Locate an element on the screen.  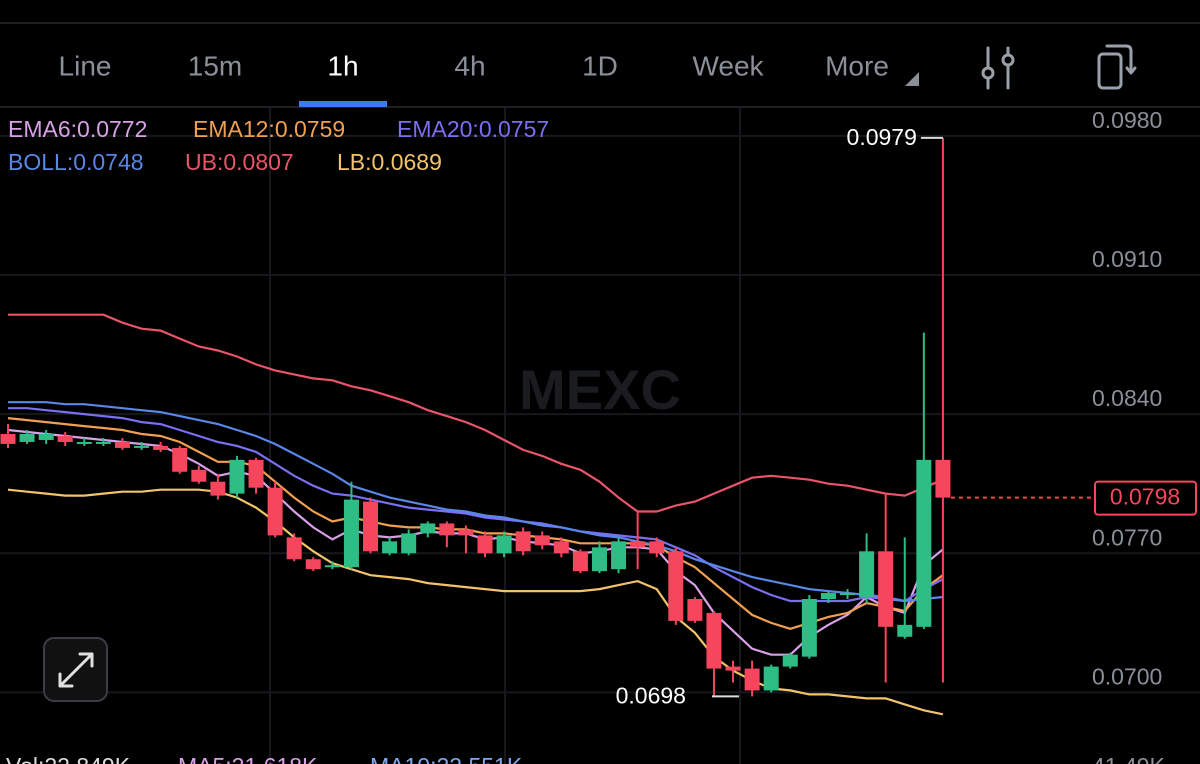
tab: Week is located at coordinates (728, 65).